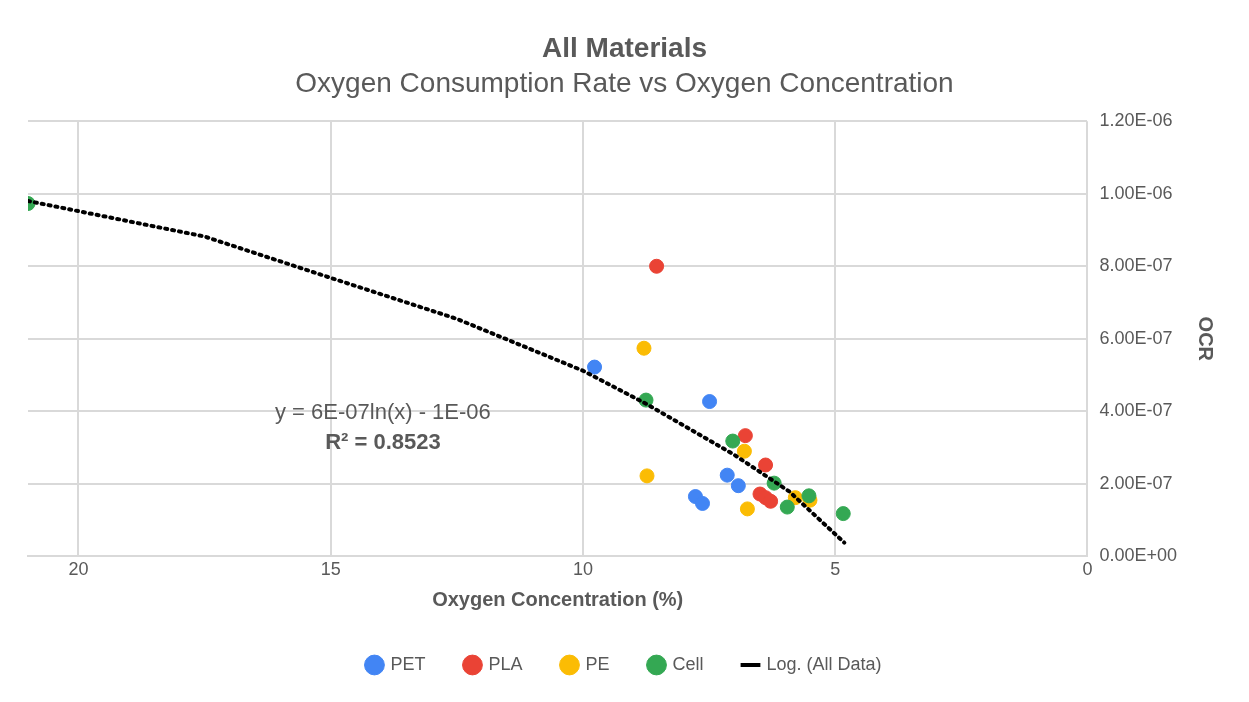  I want to click on annotation: y = 6E-07ln(x) - 1E-06, so click(383, 411).